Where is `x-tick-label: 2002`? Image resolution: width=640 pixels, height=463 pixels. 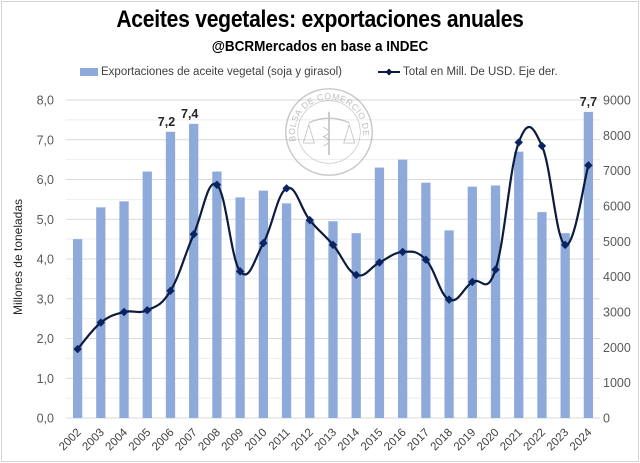 x-tick-label: 2002 is located at coordinates (70, 440).